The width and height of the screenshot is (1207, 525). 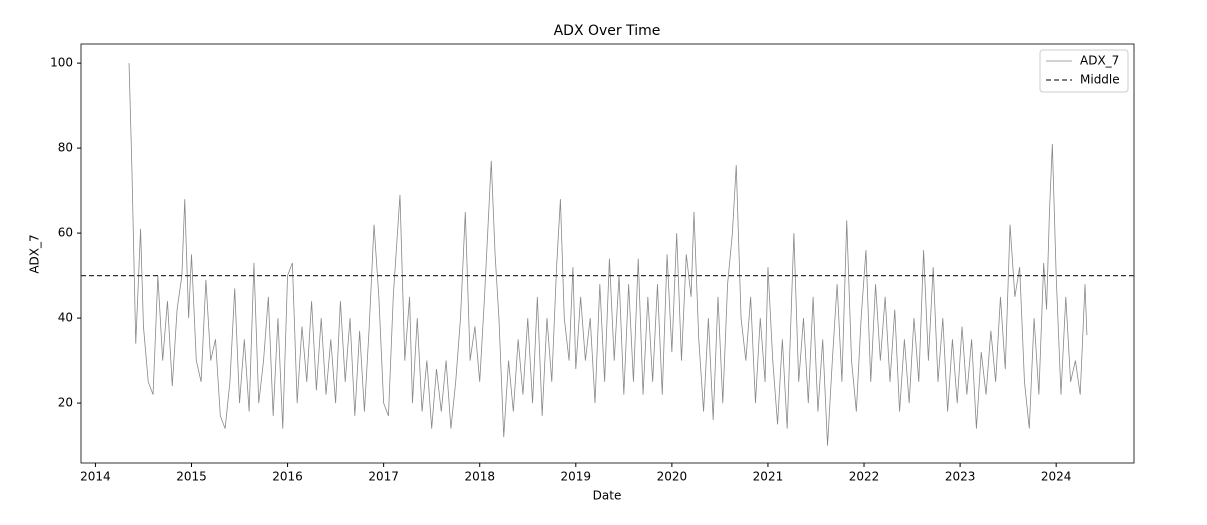 I want to click on x-tick-label: 2023, so click(x=960, y=477).